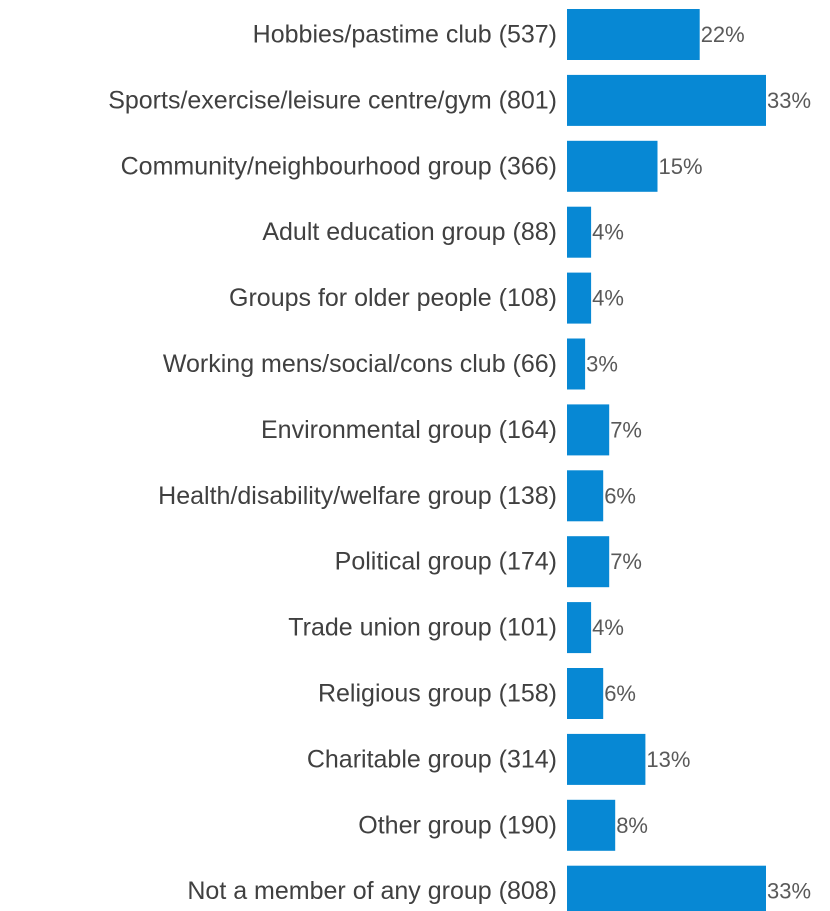 This screenshot has width=830, height=911. Describe the element at coordinates (723, 34) in the screenshot. I see `data-label: 22%` at that location.